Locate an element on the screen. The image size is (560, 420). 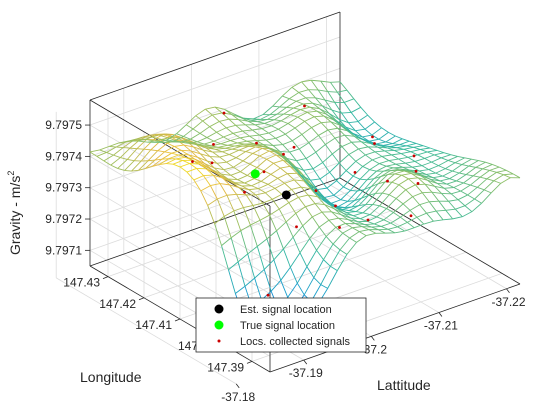
grid-line is located at coordinates (269, 254).